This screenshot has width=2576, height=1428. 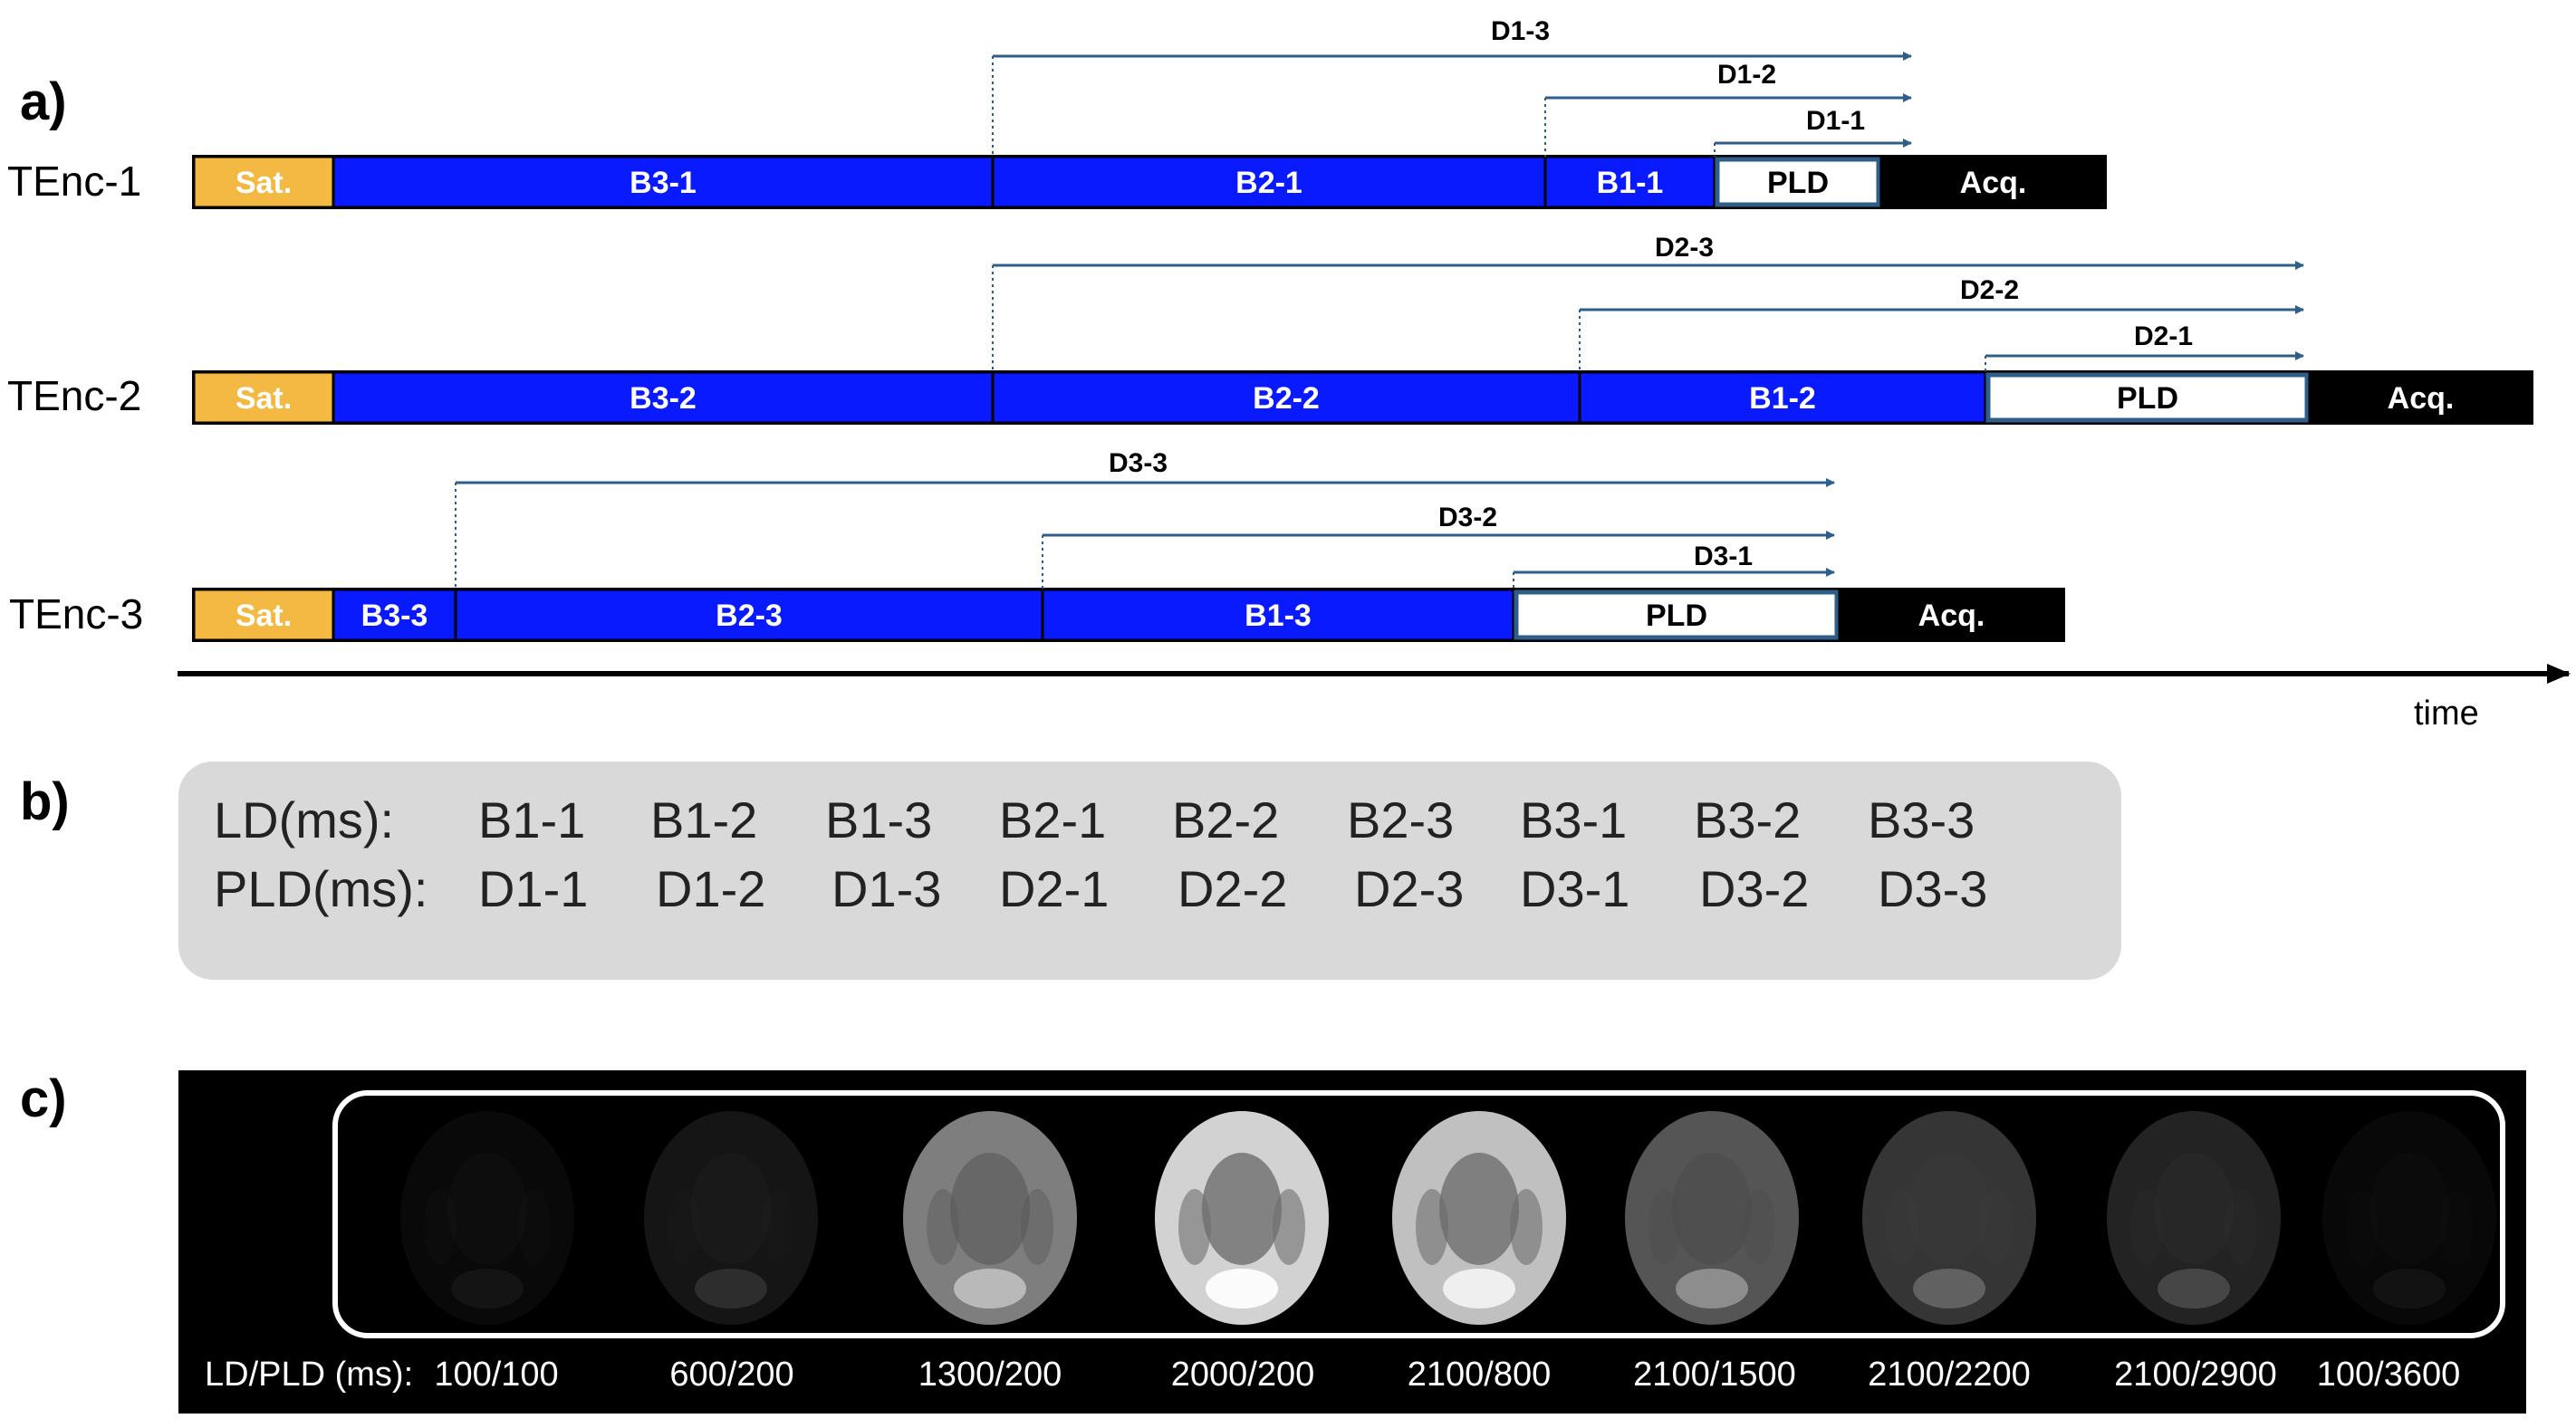 I want to click on ld-value: B3-1, so click(x=1573, y=819).